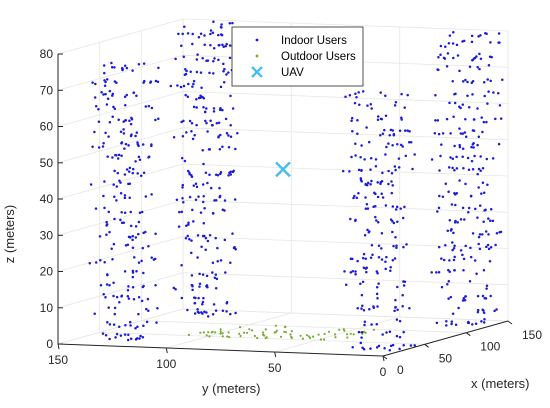 The height and width of the screenshot is (408, 550). Describe the element at coordinates (275, 368) in the screenshot. I see `y-tick-label: 50` at that location.